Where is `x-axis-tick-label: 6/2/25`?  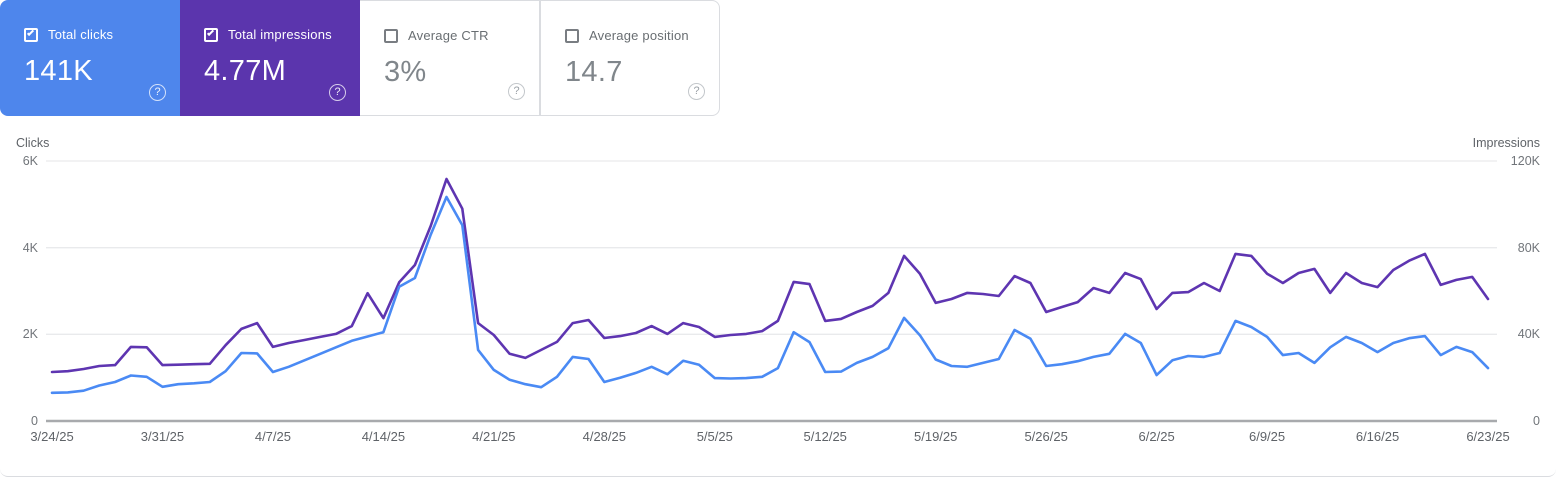 x-axis-tick-label: 6/2/25 is located at coordinates (1156, 436).